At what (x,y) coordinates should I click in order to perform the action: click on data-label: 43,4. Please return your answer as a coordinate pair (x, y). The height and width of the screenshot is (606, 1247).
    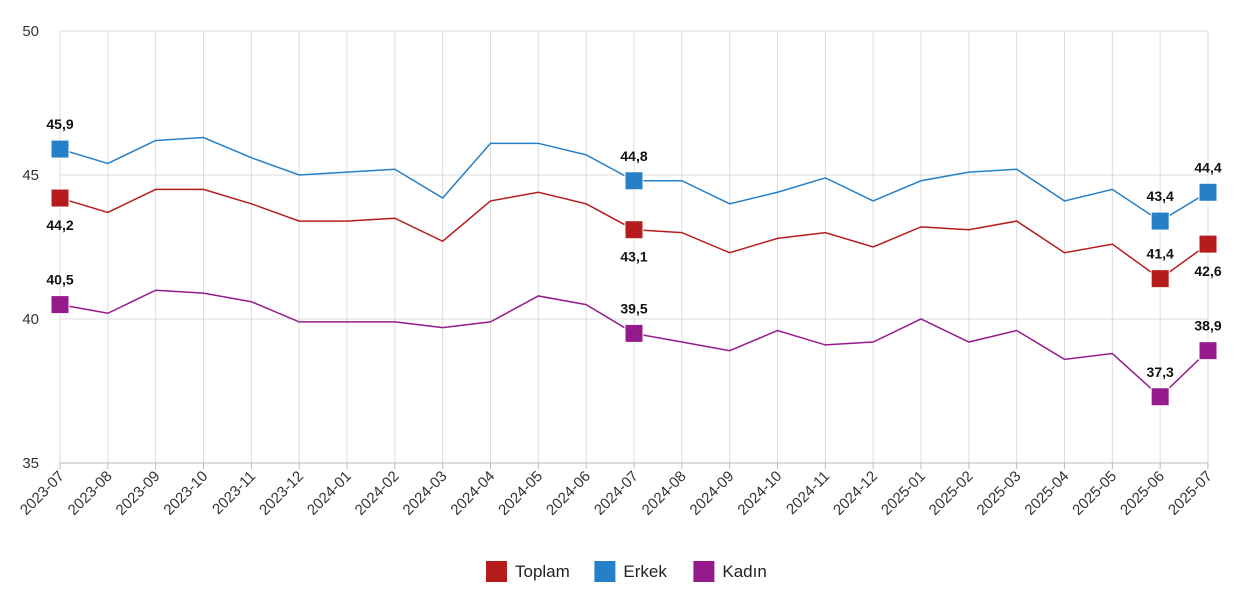
    Looking at the image, I should click on (1160, 196).